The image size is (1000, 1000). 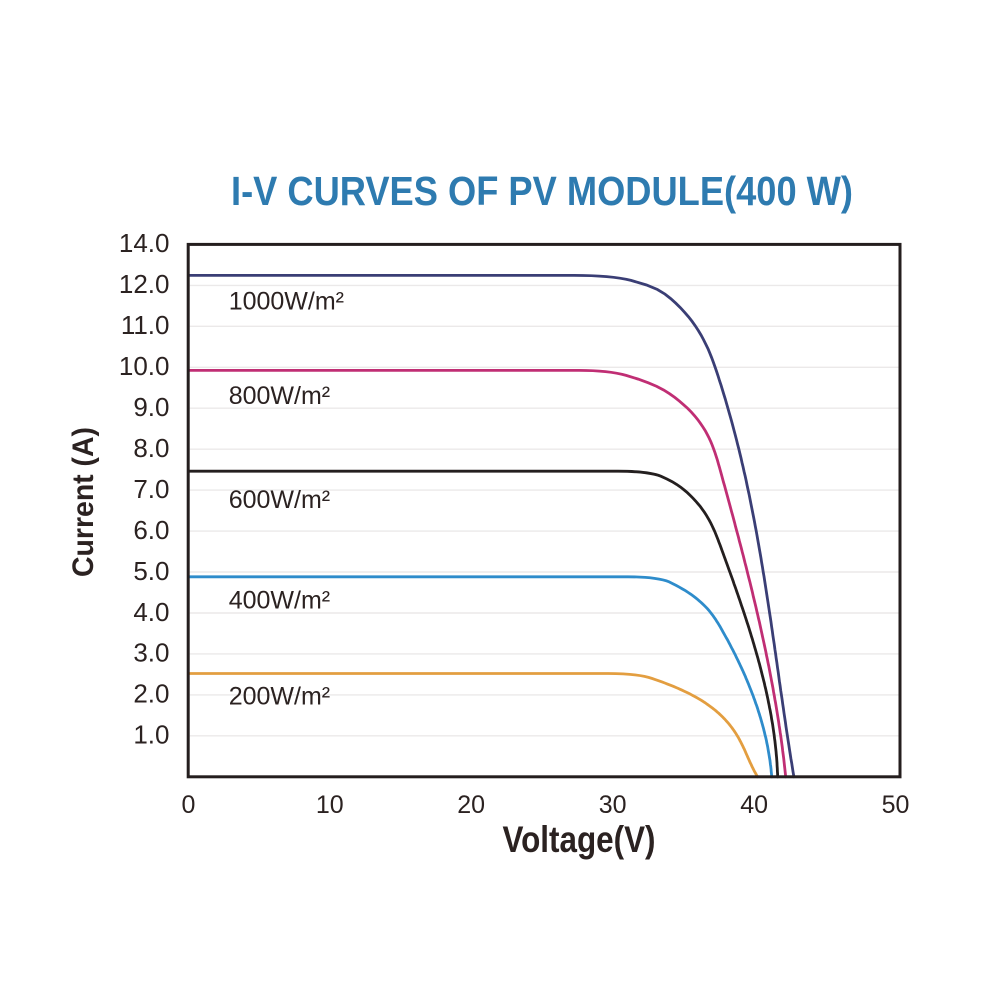 What do you see at coordinates (896, 805) in the screenshot?
I see `svg-text: 50` at bounding box center [896, 805].